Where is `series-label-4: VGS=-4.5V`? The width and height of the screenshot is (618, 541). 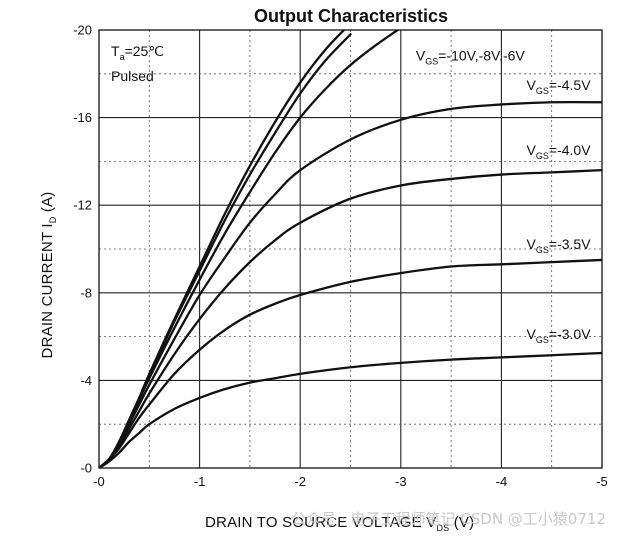
series-label-4: VGS=-4.5V is located at coordinates (559, 86).